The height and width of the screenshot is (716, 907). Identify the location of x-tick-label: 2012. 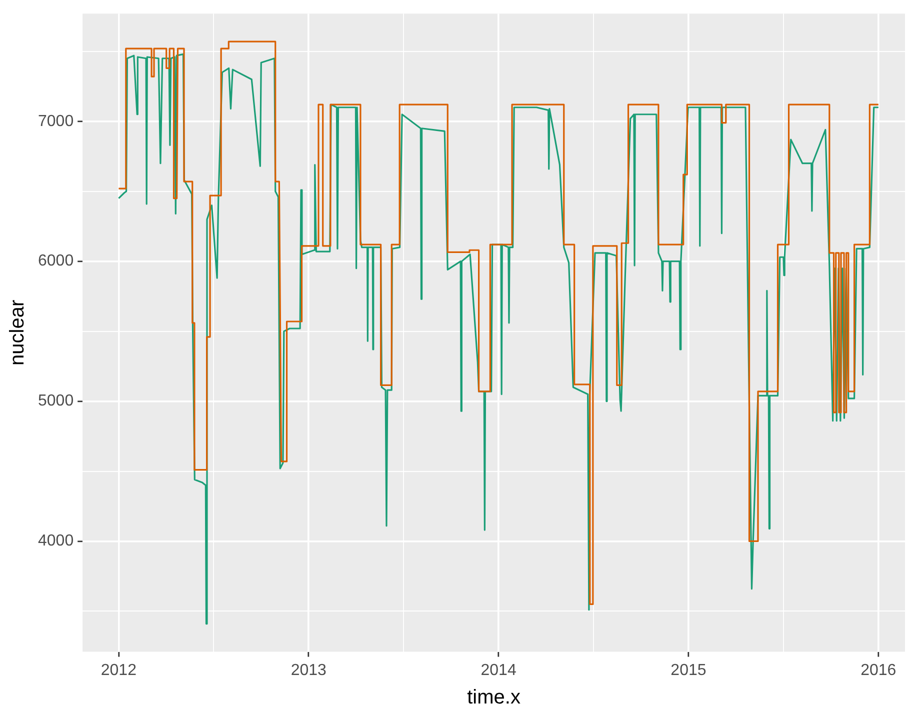
(118, 670).